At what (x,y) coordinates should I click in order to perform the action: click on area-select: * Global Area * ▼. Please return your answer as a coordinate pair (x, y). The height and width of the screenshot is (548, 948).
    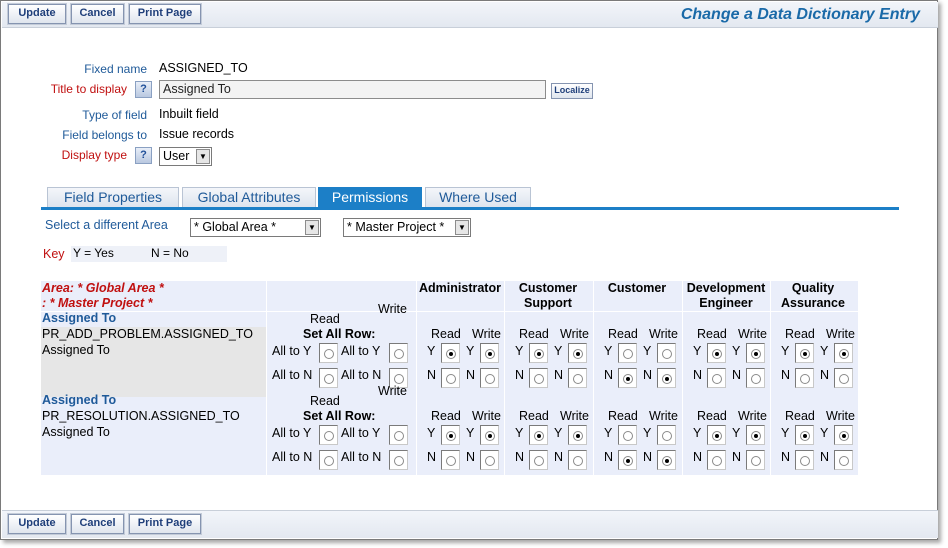
    Looking at the image, I should click on (255, 227).